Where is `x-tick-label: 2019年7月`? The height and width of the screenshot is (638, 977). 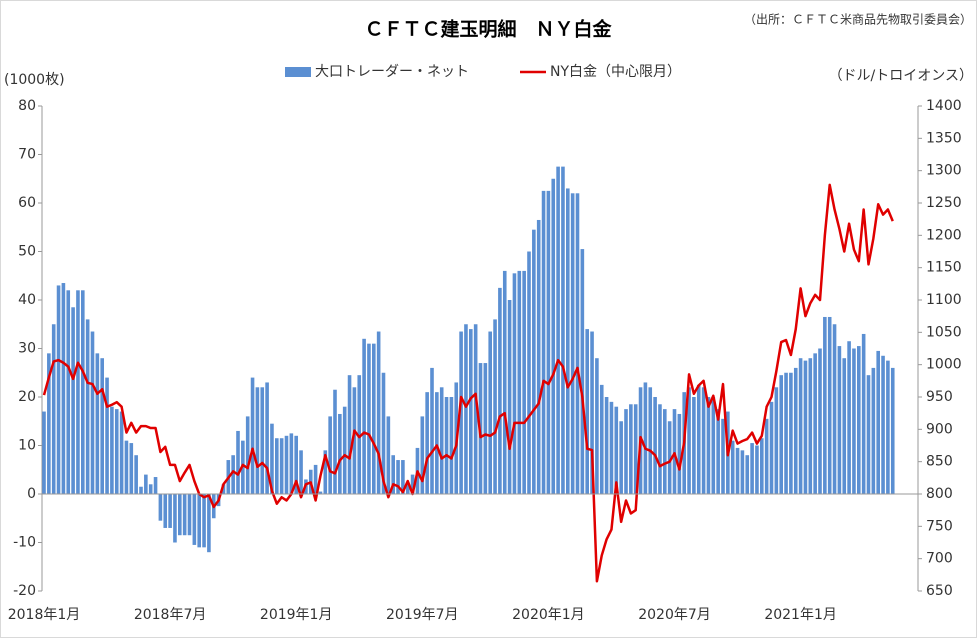 x-tick-label: 2019年7月 is located at coordinates (422, 615).